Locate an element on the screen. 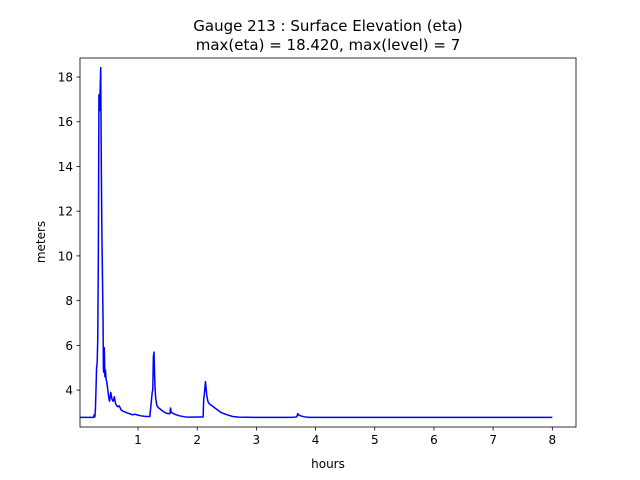 The width and height of the screenshot is (640, 480). x-tick-label: 6 is located at coordinates (434, 440).